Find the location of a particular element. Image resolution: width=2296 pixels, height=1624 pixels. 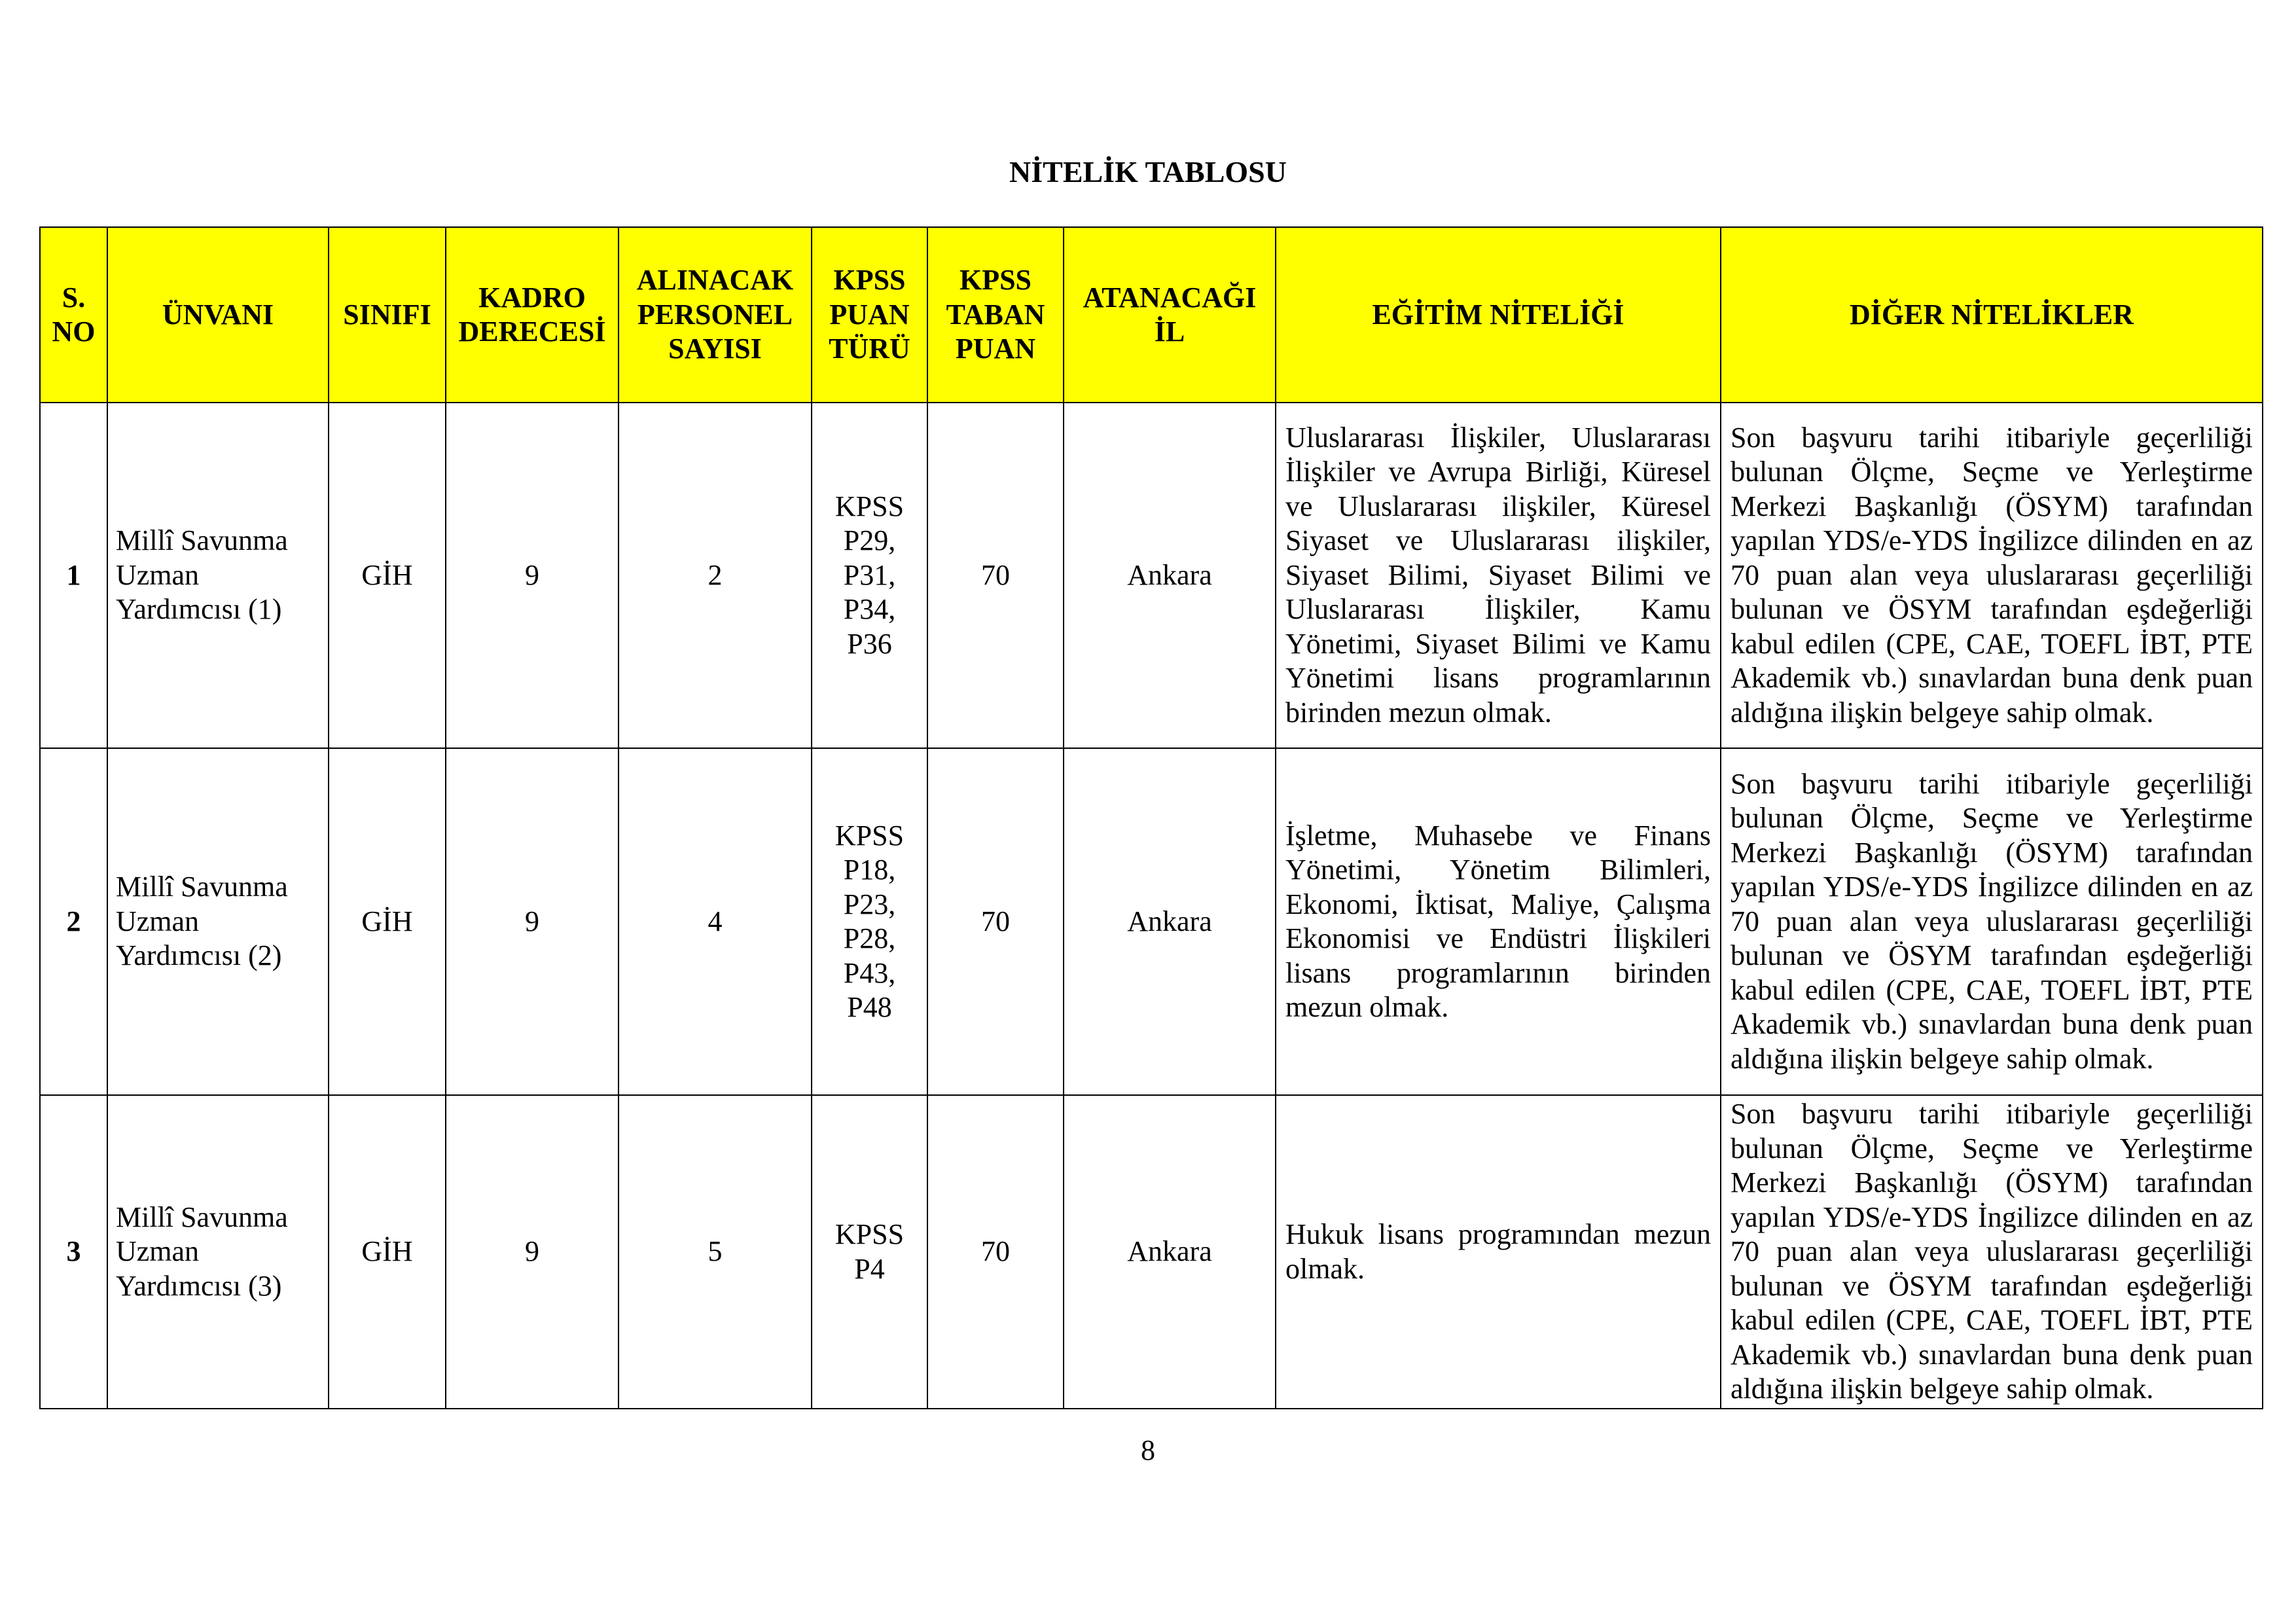

cell-unvan: Millî Savunma Uzman Yardımcısı (3) is located at coordinates (218, 1251).